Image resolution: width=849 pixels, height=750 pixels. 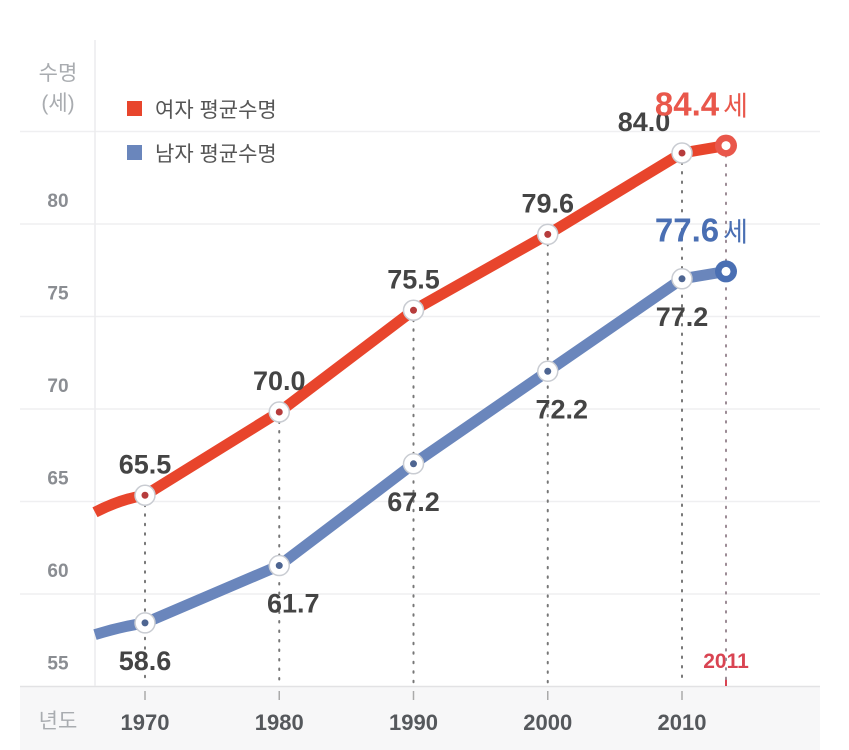 What do you see at coordinates (58, 664) in the screenshot?
I see `y-tick-label: 55` at bounding box center [58, 664].